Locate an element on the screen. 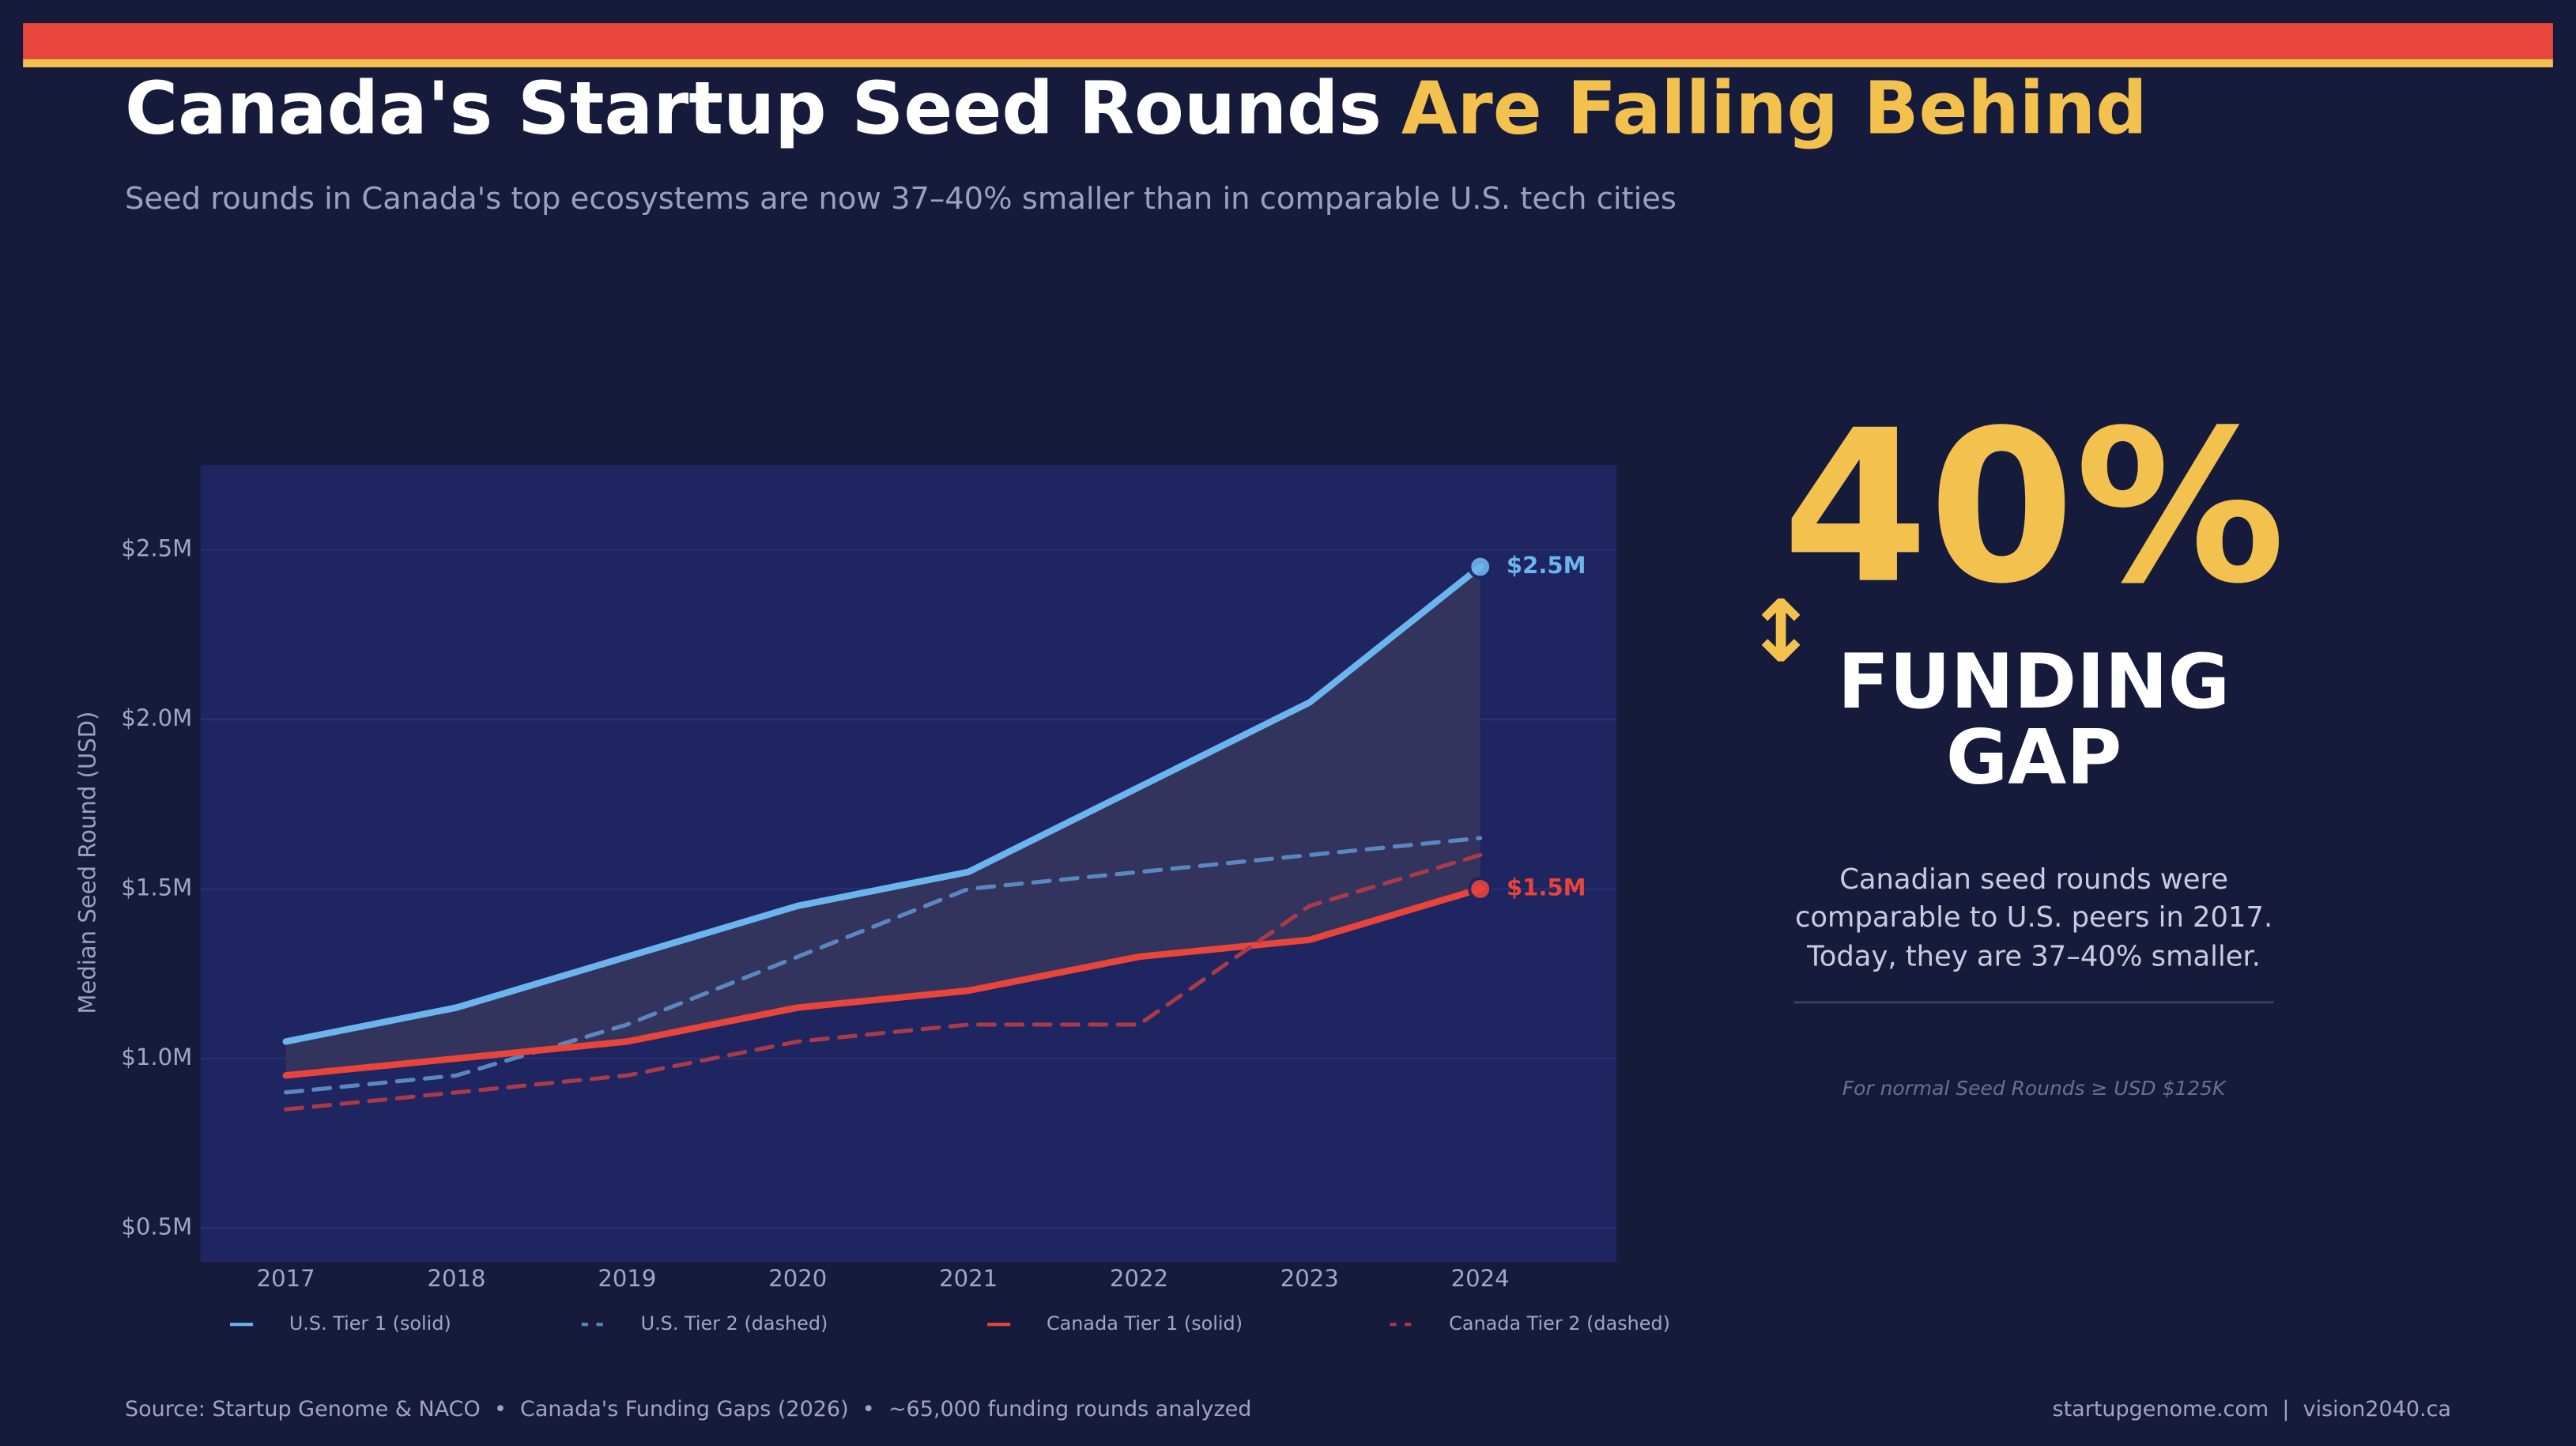  legend-label: Canada Tier 1 (solid) is located at coordinates (1145, 1323).